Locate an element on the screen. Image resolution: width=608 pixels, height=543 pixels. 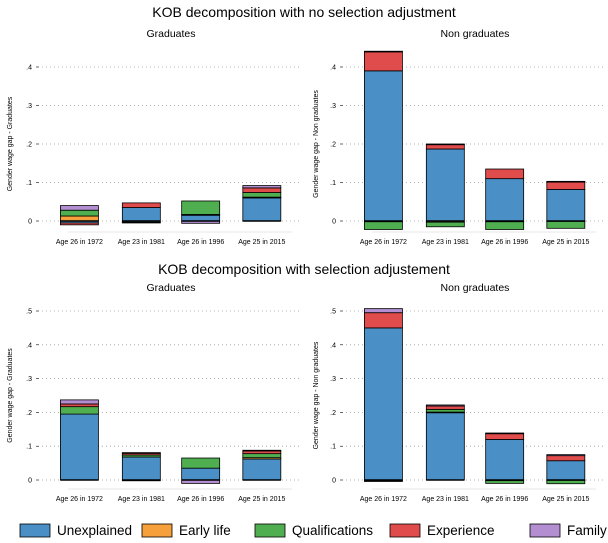
legend-item: Experience is located at coordinates (442, 530).